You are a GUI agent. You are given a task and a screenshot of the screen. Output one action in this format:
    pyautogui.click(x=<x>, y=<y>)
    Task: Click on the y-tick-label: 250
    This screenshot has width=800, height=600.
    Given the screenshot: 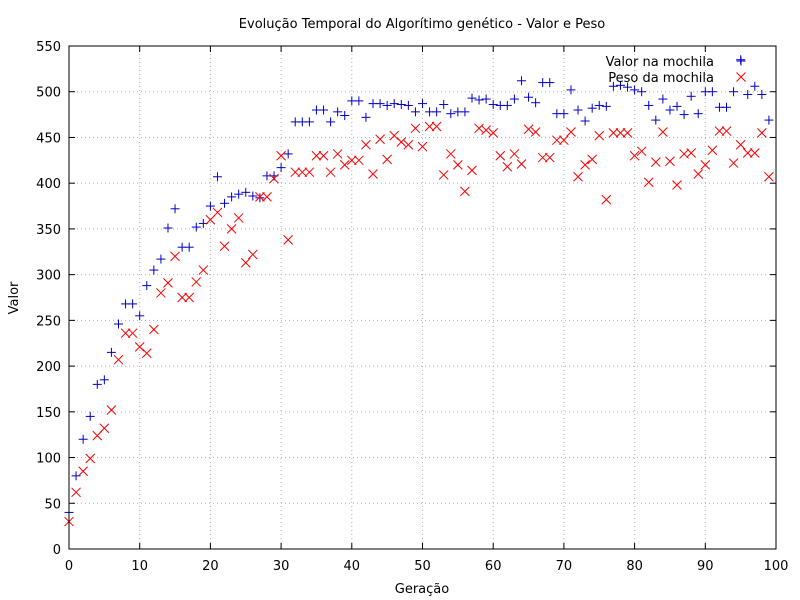 What is the action you would take?
    pyautogui.click(x=48, y=321)
    